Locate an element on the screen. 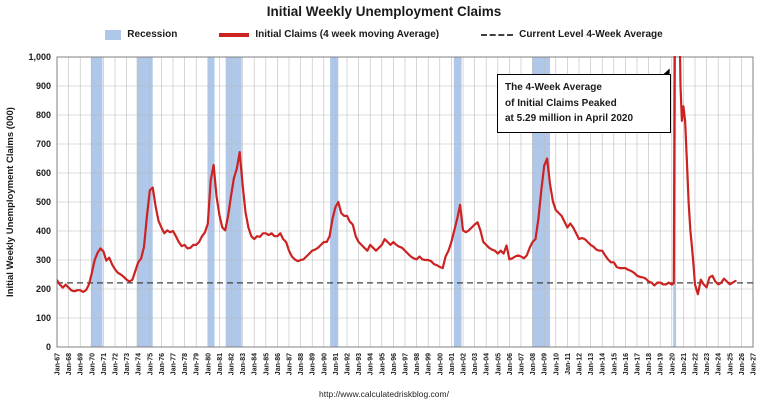 The width and height of the screenshot is (768, 403). y-tick-label: 400 is located at coordinates (43, 231).